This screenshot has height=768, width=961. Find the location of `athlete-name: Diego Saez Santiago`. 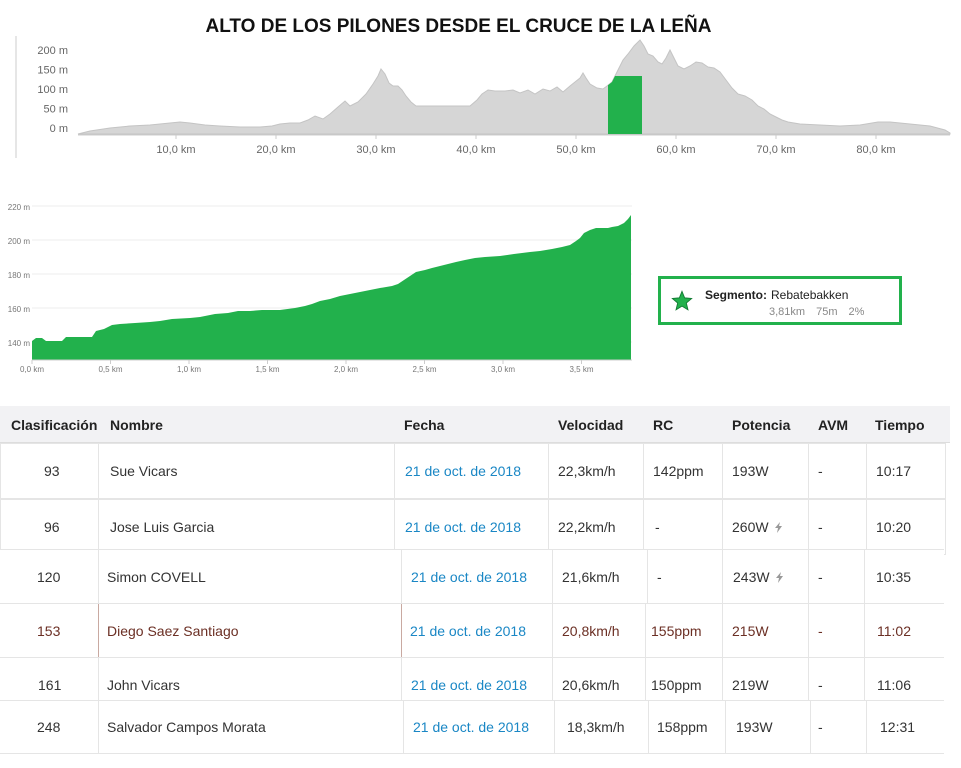

athlete-name: Diego Saez Santiago is located at coordinates (173, 631).